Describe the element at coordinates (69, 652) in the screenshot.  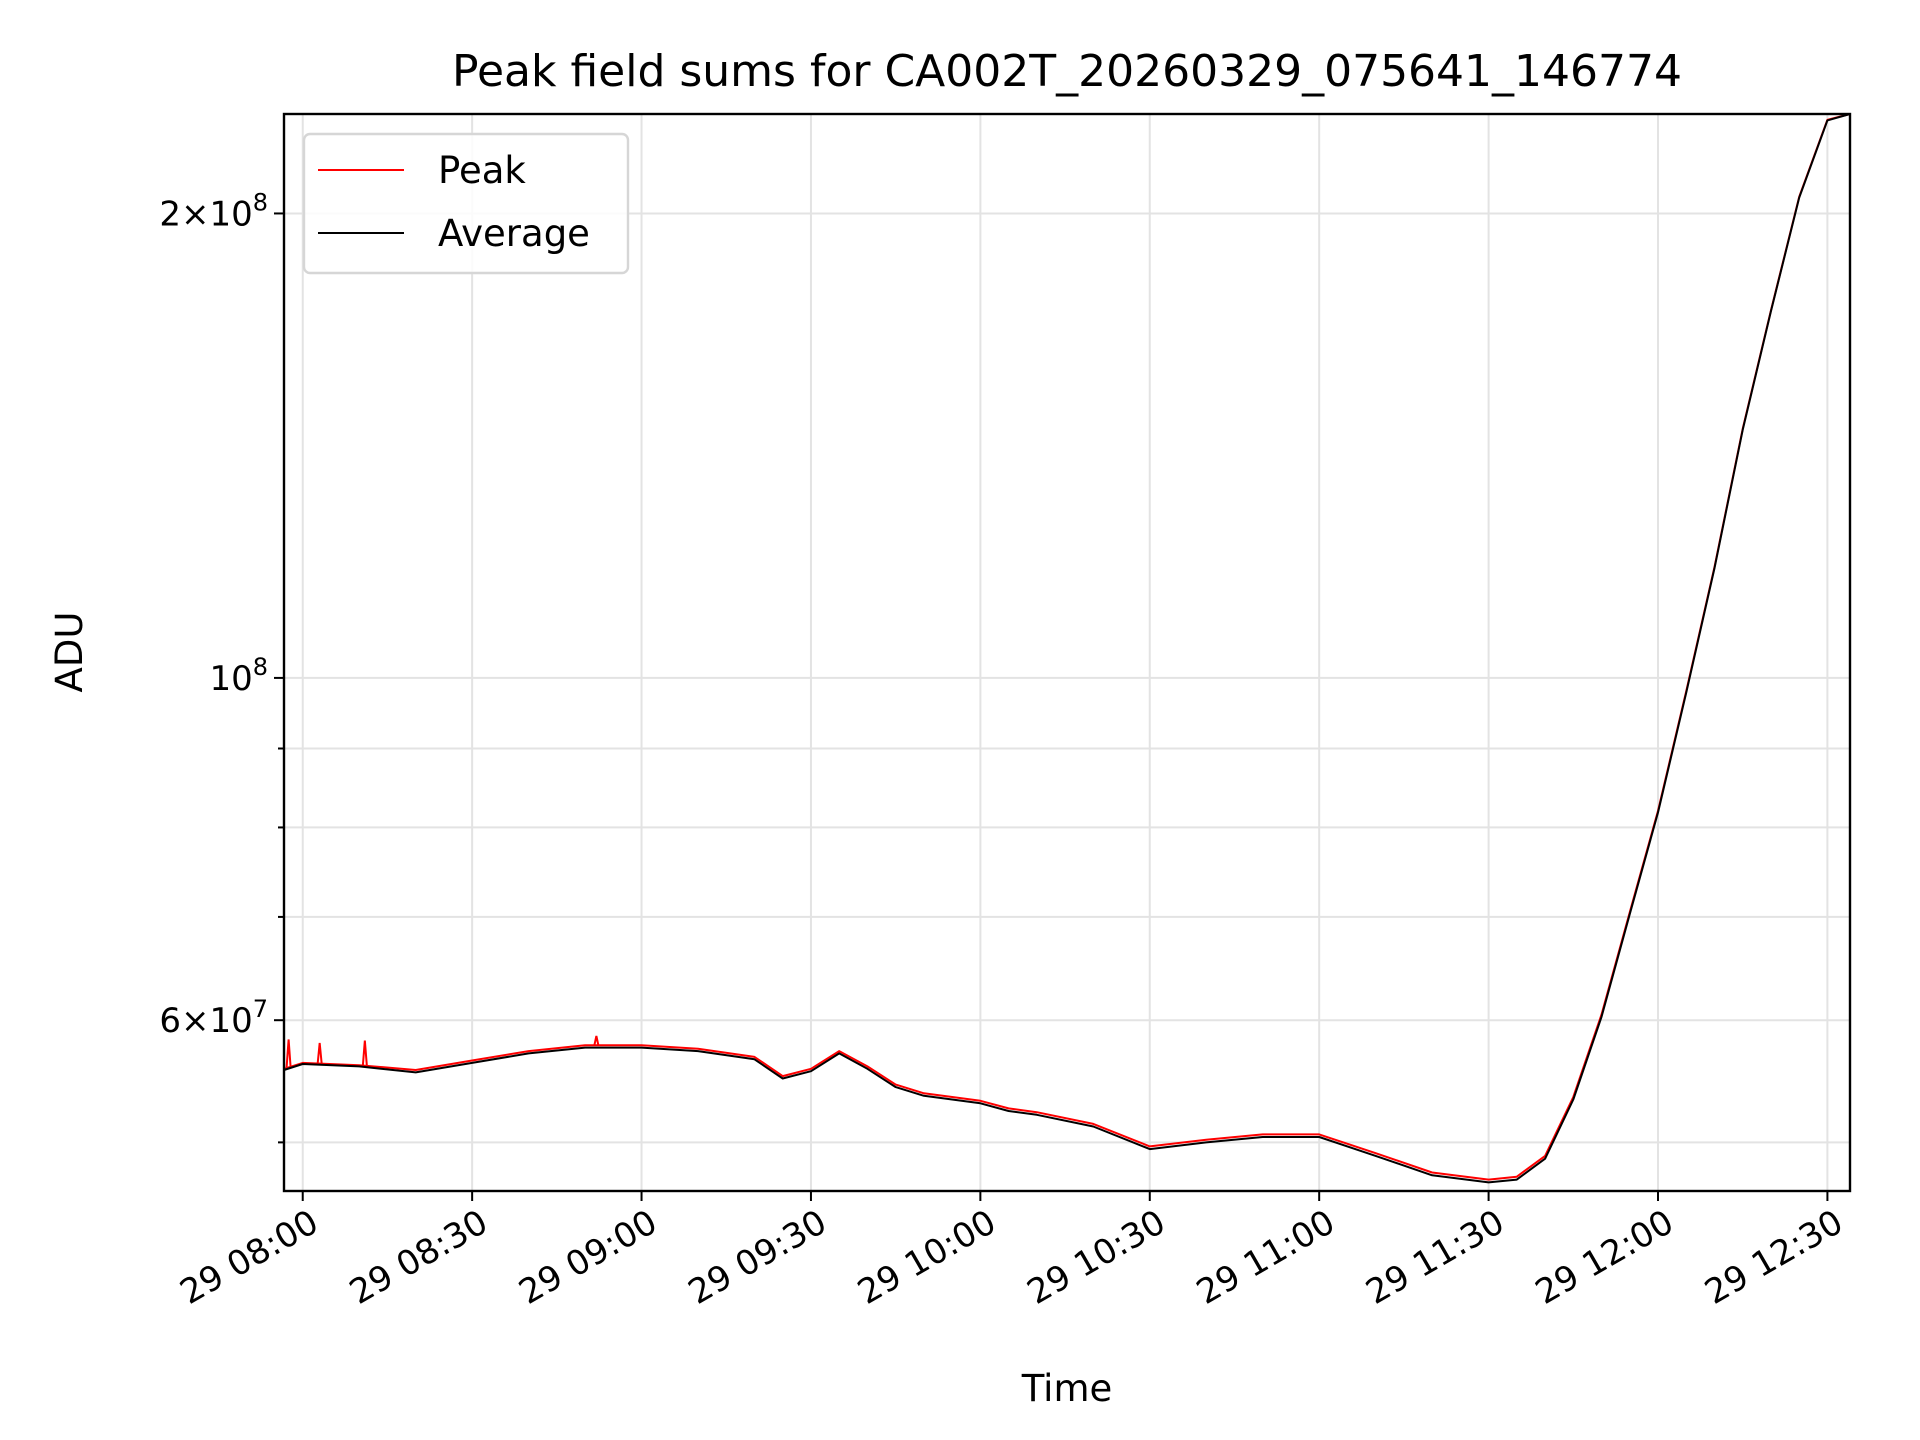
I see `y-axis-label: ADU` at that location.